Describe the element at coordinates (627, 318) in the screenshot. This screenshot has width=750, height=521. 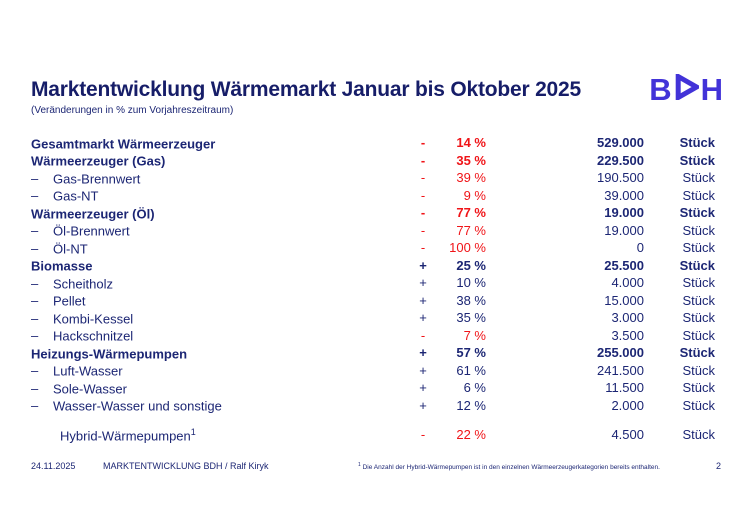
I see `row-value: 3.000` at that location.